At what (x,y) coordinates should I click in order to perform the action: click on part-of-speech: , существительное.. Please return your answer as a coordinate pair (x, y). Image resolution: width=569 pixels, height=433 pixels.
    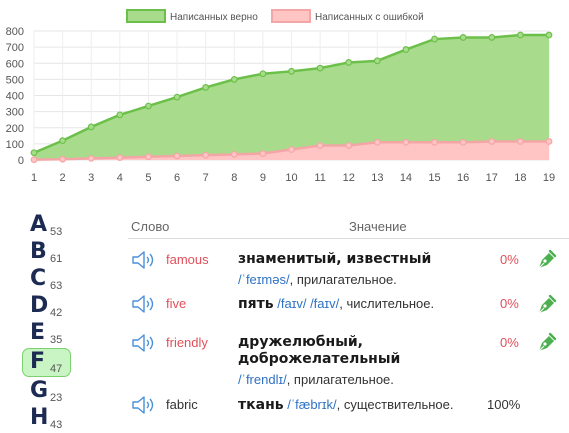
    Looking at the image, I should click on (395, 404).